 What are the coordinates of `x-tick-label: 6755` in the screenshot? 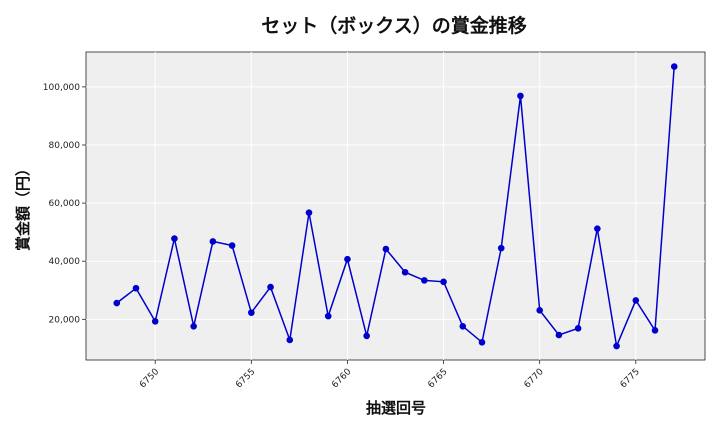 It's located at (245, 378).